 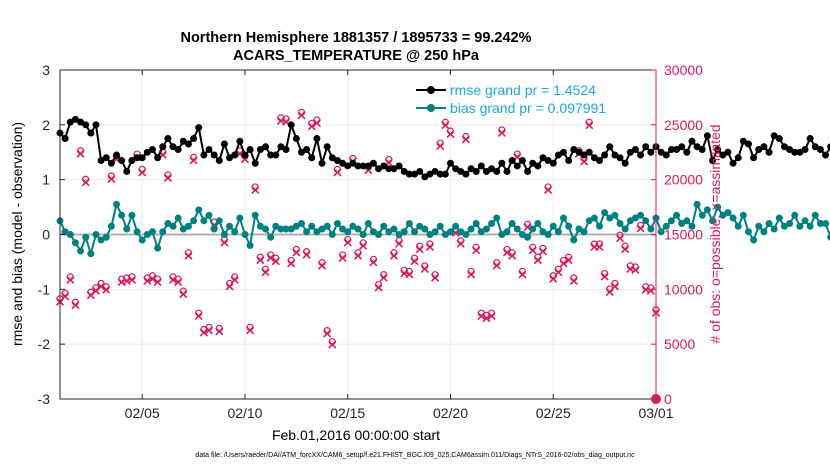 I want to click on y-left-tick-label: 3, so click(x=46, y=70).